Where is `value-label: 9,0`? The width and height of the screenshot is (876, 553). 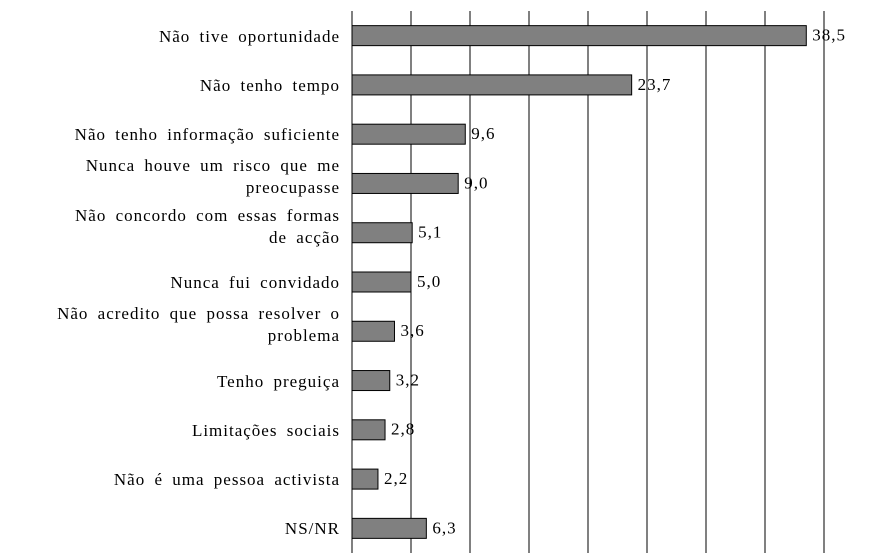 value-label: 9,0 is located at coordinates (476, 182).